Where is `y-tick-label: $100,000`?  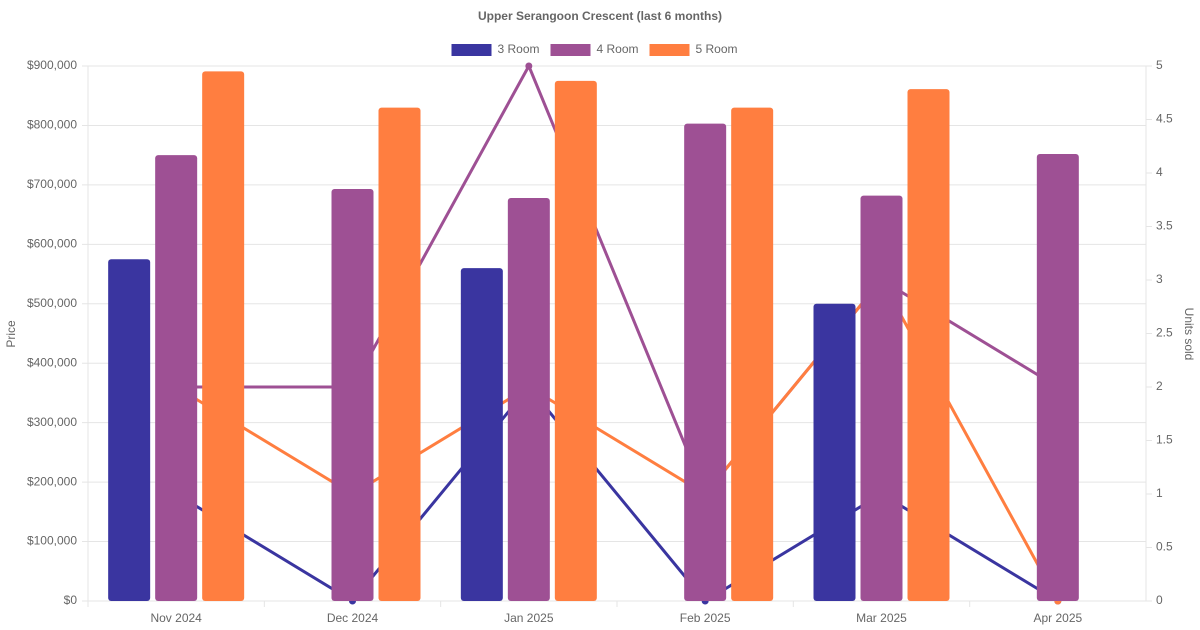
y-tick-label: $100,000 is located at coordinates (52, 541).